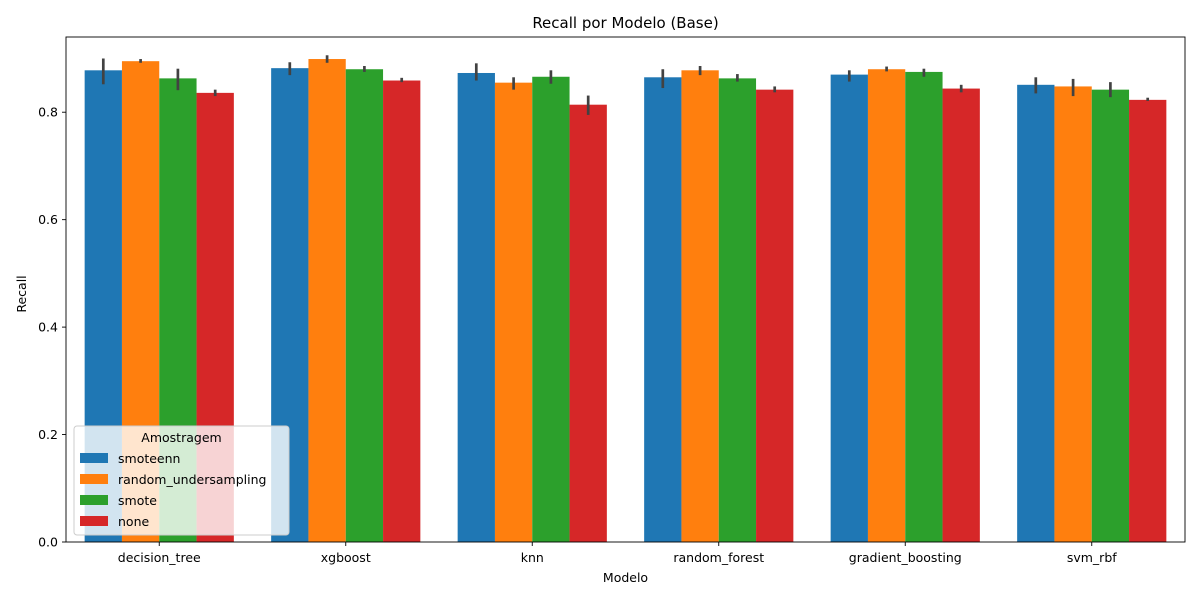  I want to click on x-tick-label: decision_tree, so click(159, 557).